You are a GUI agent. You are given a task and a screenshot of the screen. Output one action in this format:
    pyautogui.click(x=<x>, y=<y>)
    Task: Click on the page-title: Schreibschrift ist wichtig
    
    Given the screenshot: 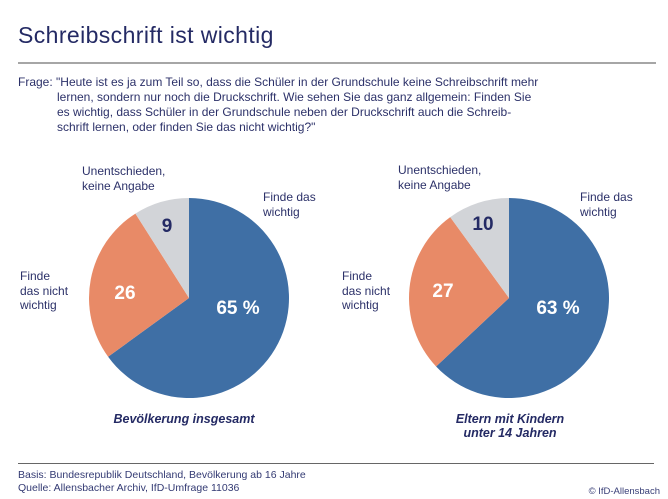 What is the action you would take?
    pyautogui.click(x=146, y=35)
    